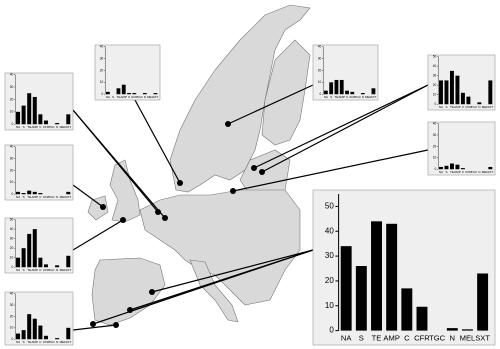 The image size is (500, 349). What do you see at coordinates (461, 148) in the screenshot?
I see `chart-frame` at bounding box center [461, 148].